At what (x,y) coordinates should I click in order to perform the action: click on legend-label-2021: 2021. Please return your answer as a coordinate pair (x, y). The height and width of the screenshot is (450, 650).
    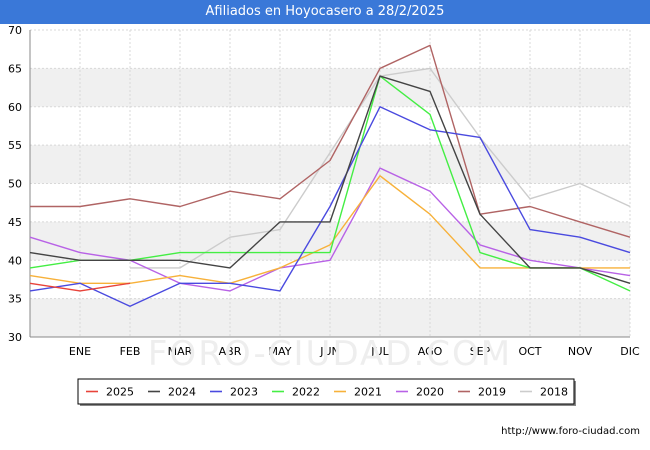
    Looking at the image, I should click on (368, 392).